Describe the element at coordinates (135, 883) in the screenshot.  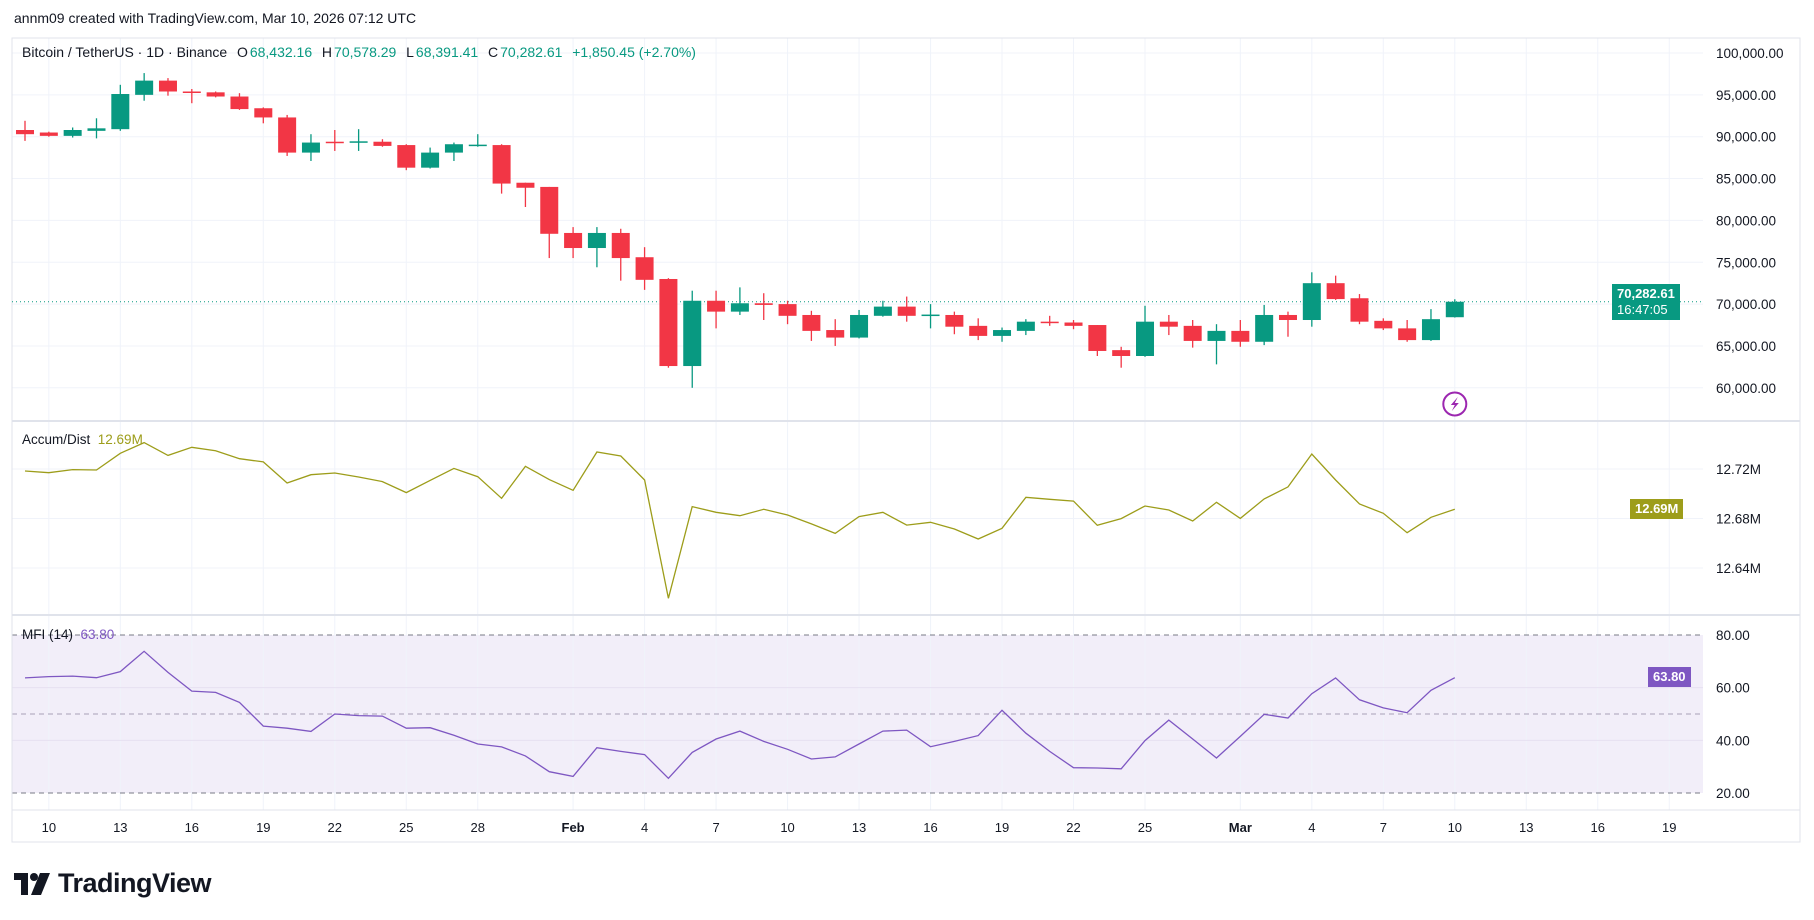
I see `logo-text: TradingView` at that location.